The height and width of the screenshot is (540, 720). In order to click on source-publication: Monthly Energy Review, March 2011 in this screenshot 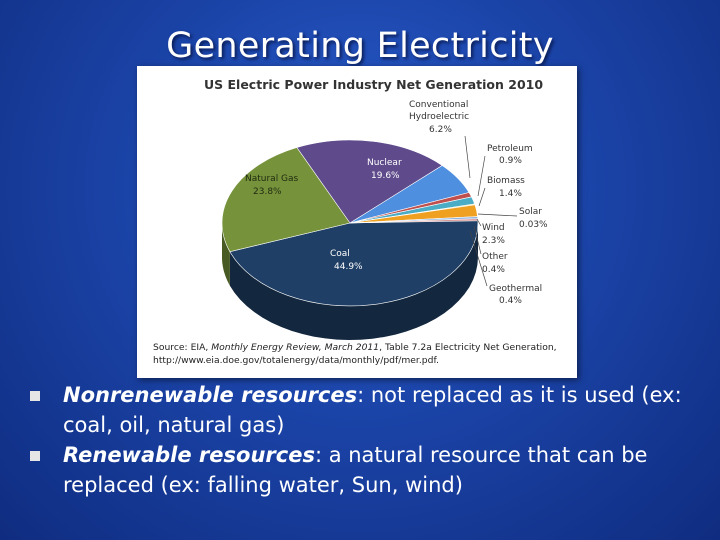, I will do `click(295, 347)`.